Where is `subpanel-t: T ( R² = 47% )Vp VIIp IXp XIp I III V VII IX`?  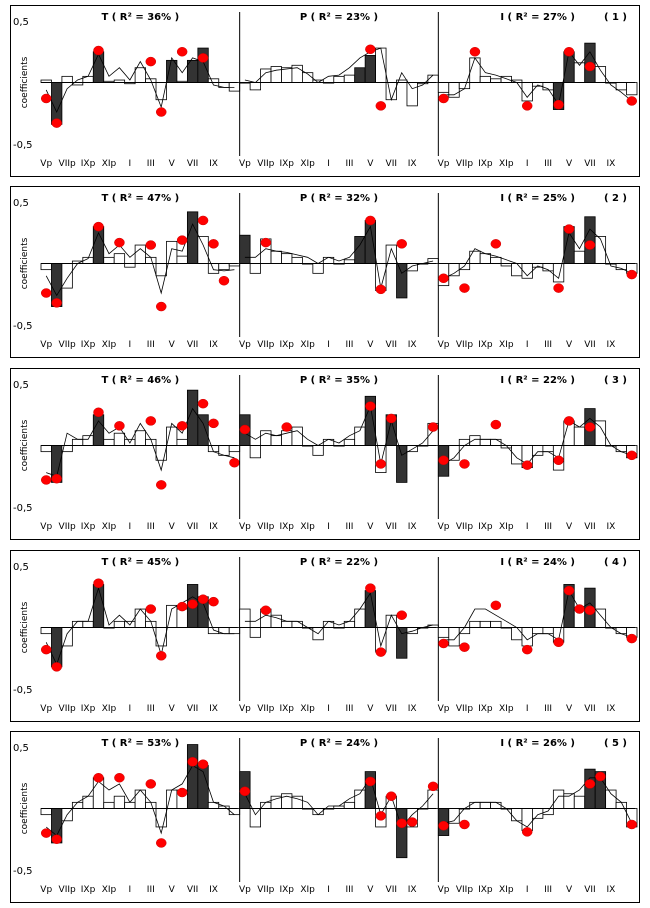 subpanel-t: T ( R² = 47% )Vp VIIp IXp XIp I III V VII IX is located at coordinates (140, 271).